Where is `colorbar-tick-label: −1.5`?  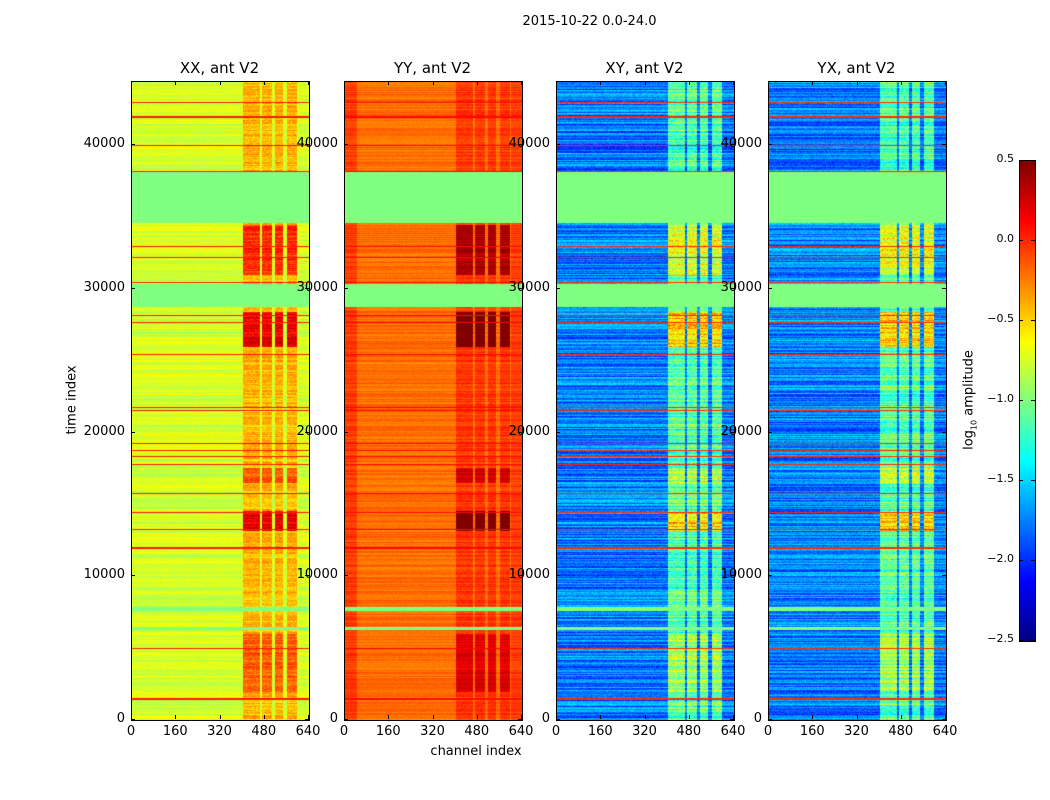 colorbar-tick-label: −1.5 is located at coordinates (1000, 478).